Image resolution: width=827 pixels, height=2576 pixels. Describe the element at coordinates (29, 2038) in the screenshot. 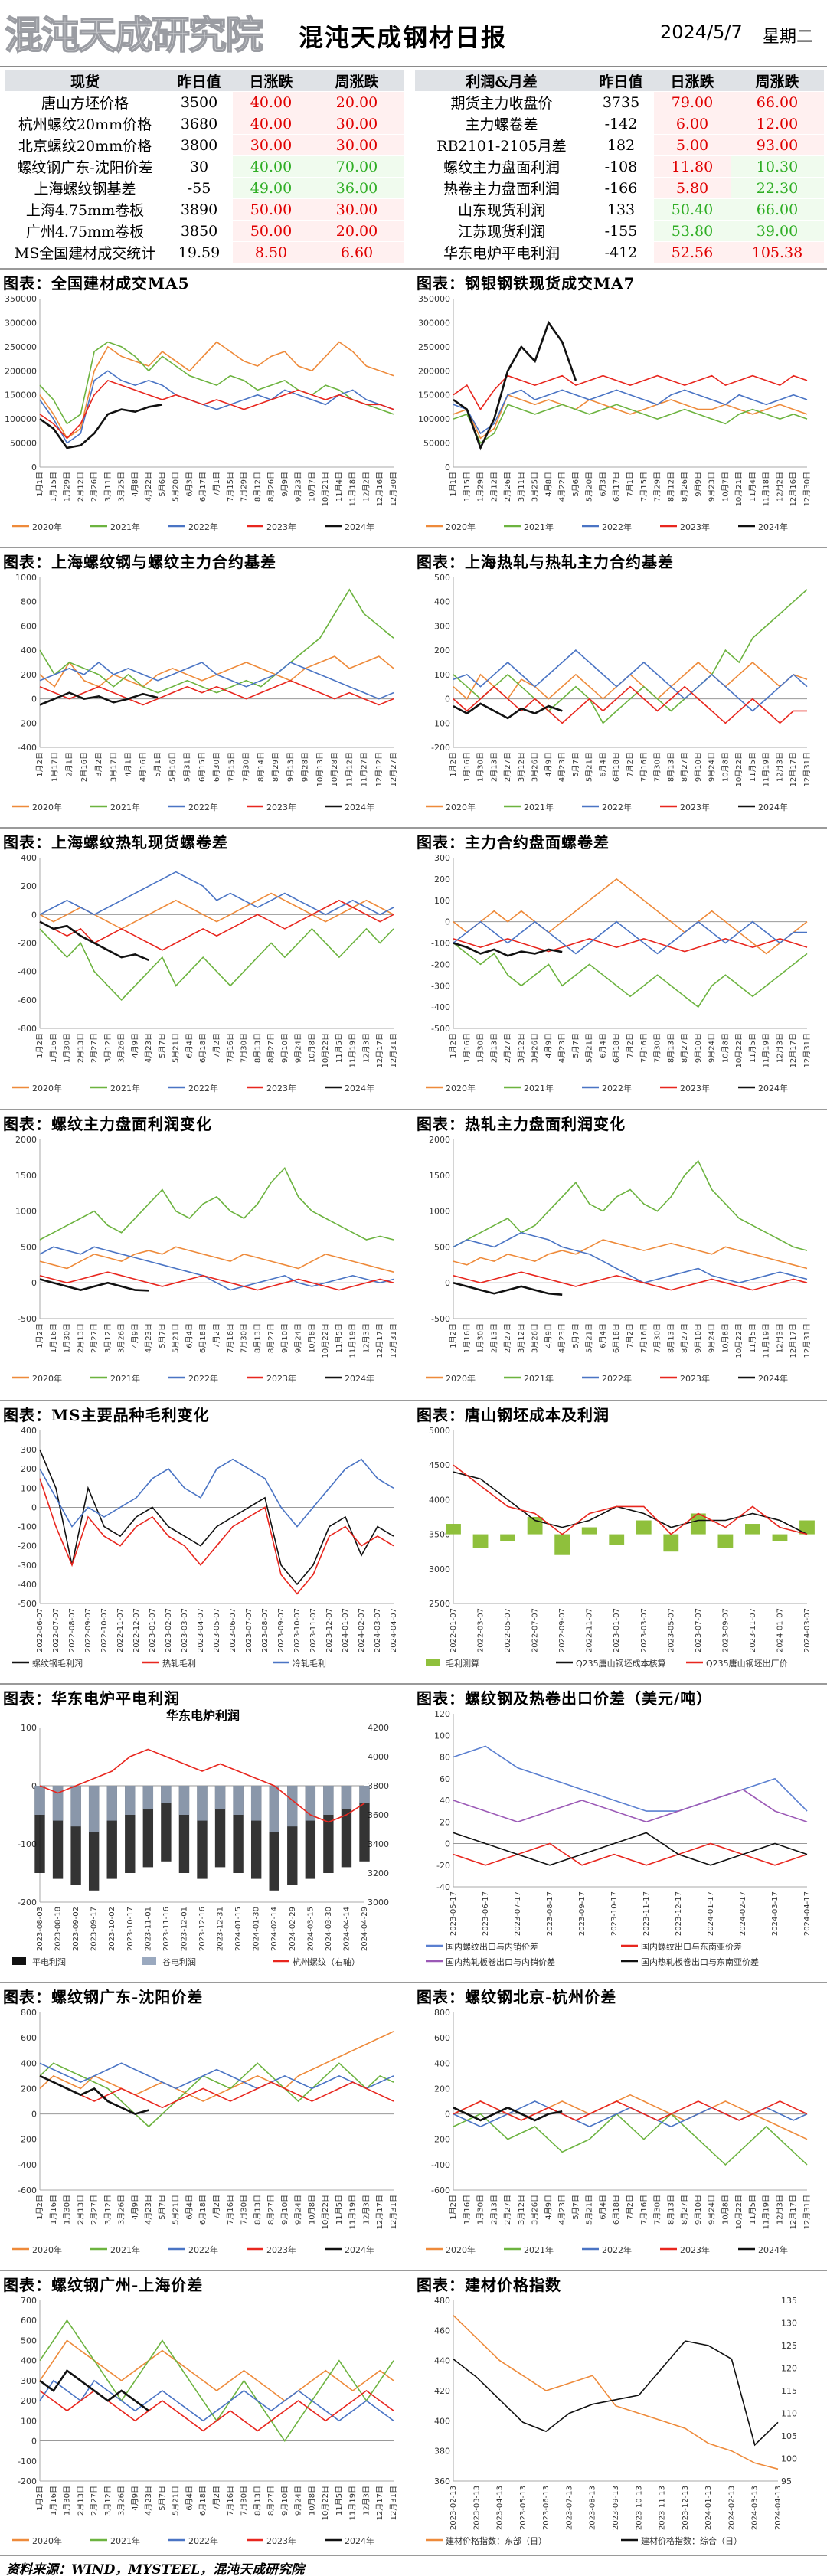

I see `y-tick-label: 600` at that location.